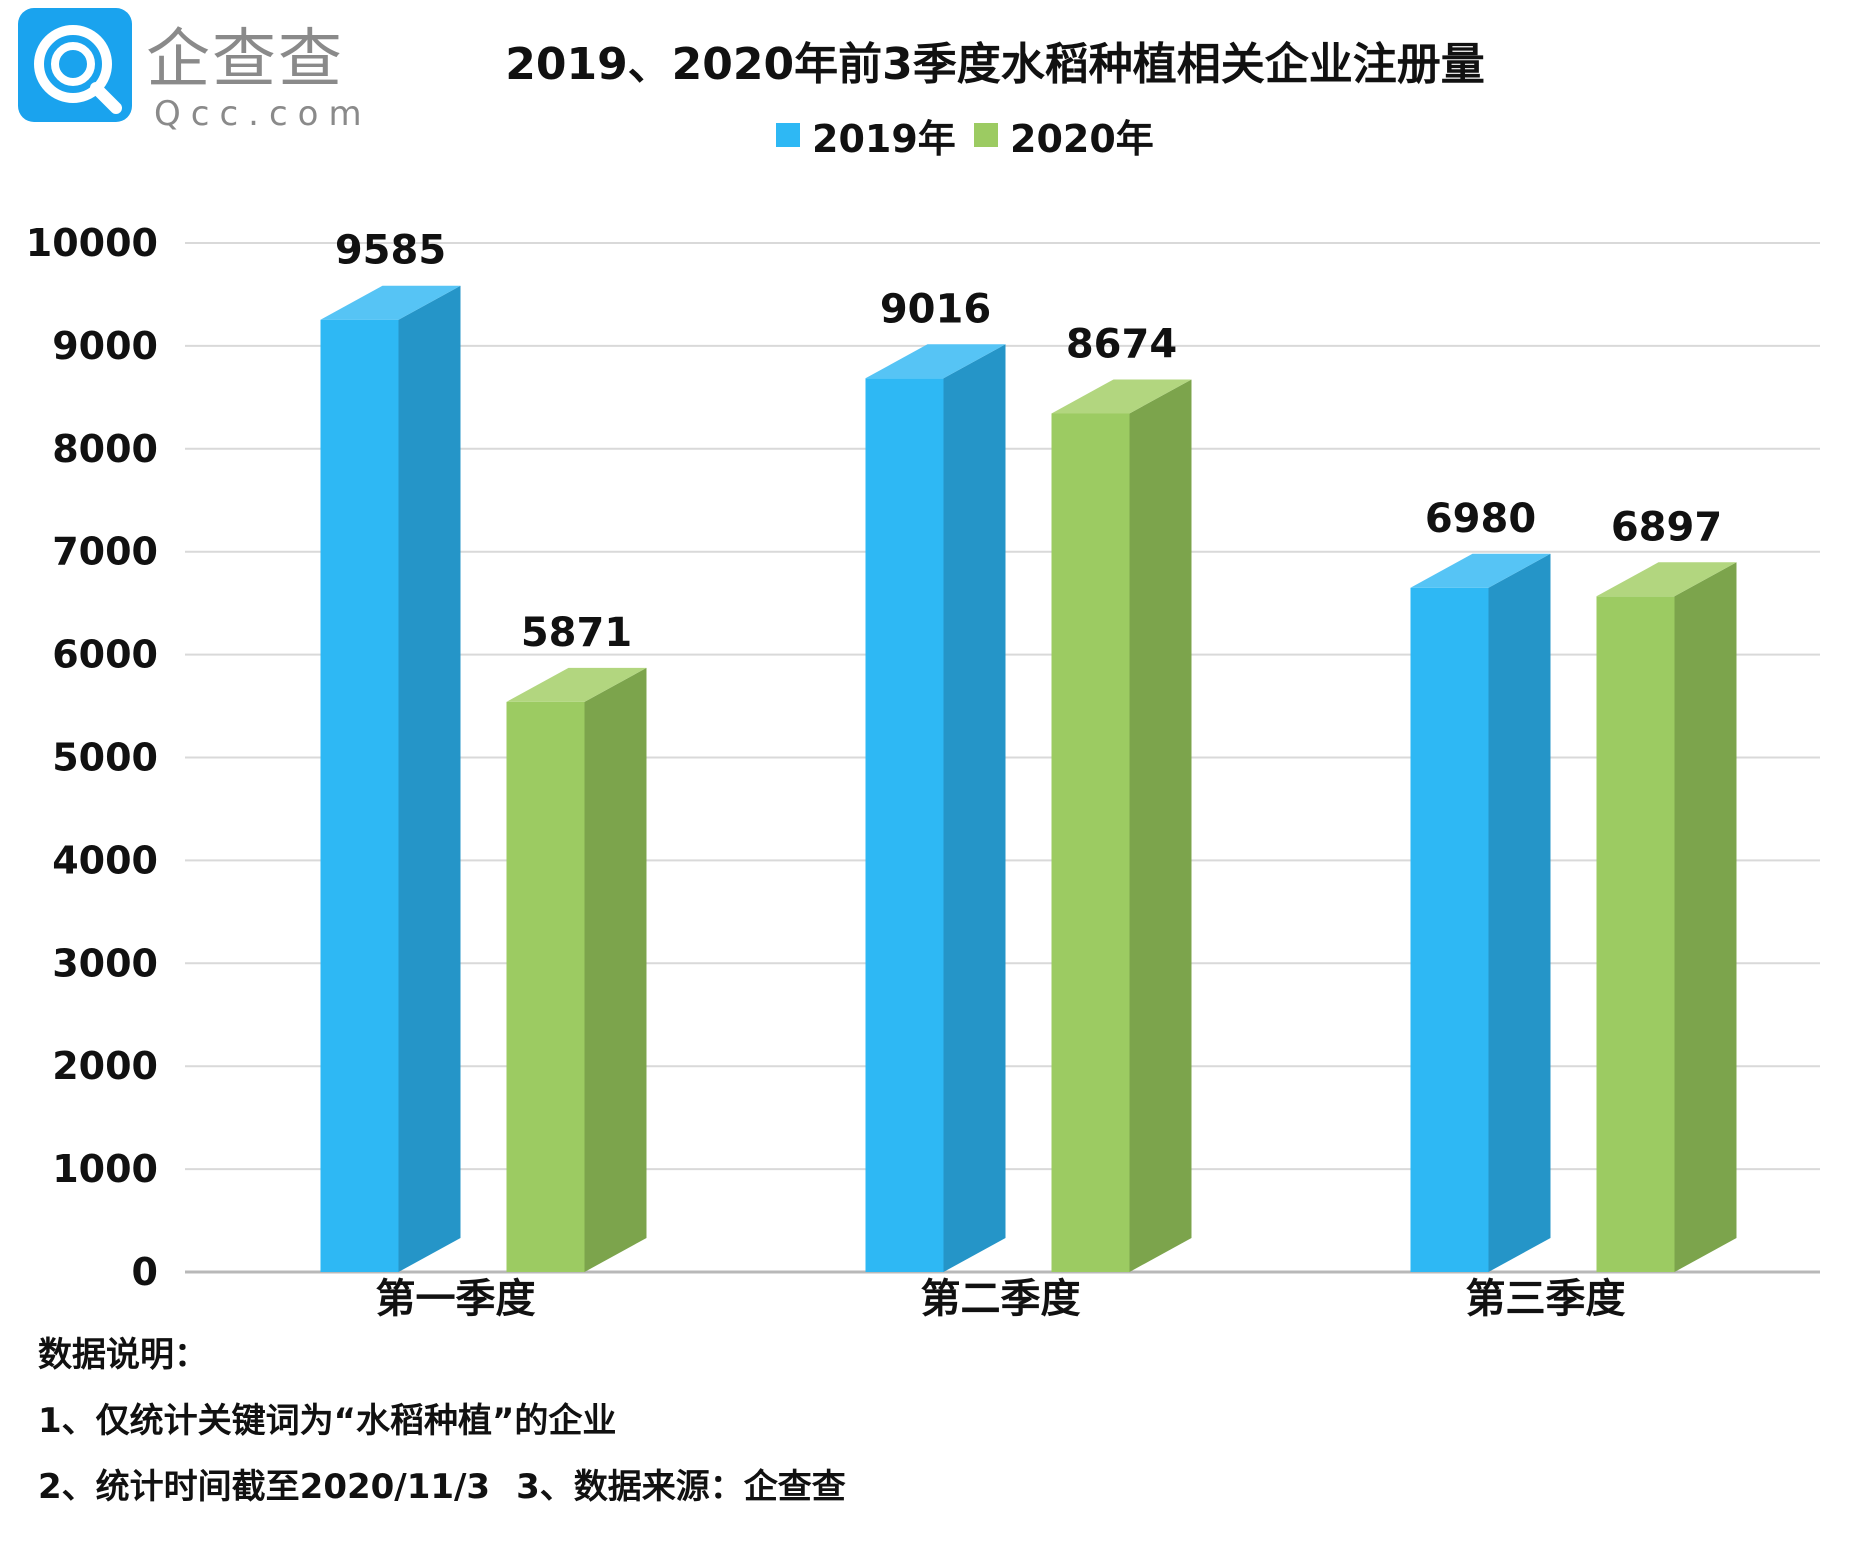 The image size is (1851, 1568). I want to click on y-tick-label: 4000, so click(105, 860).